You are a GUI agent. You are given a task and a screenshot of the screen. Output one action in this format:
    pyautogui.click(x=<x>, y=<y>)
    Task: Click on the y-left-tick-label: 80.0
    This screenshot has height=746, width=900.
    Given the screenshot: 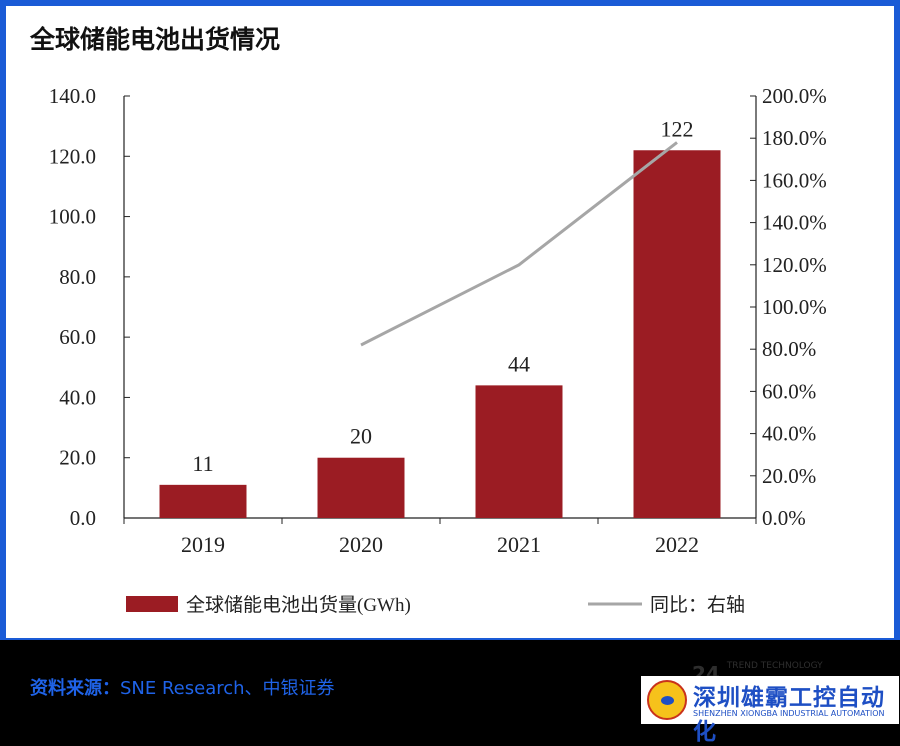 What is the action you would take?
    pyautogui.click(x=77, y=277)
    